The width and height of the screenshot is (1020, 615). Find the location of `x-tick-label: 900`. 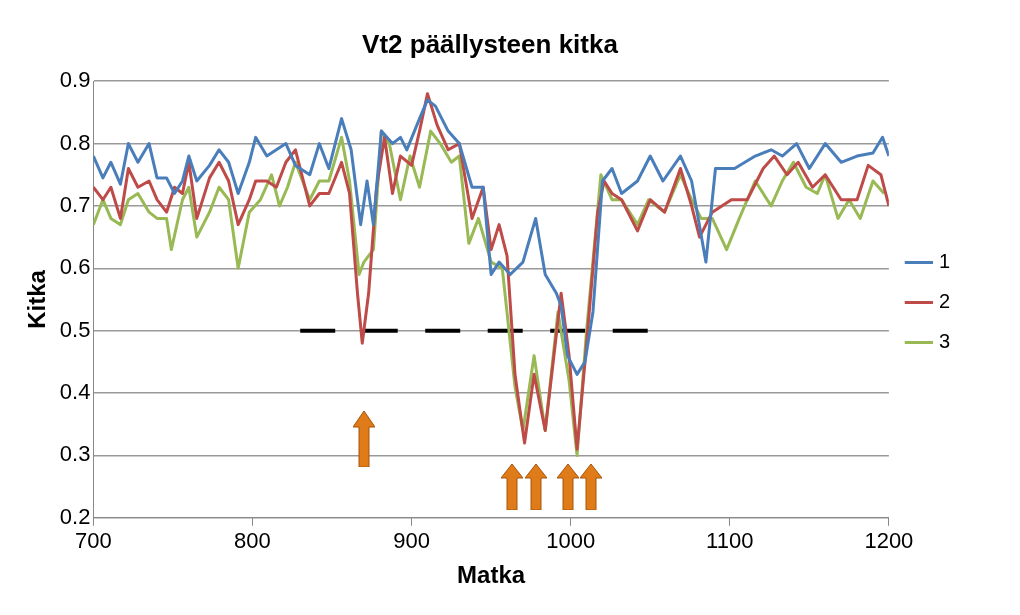

x-tick-label: 900 is located at coordinates (411, 541).